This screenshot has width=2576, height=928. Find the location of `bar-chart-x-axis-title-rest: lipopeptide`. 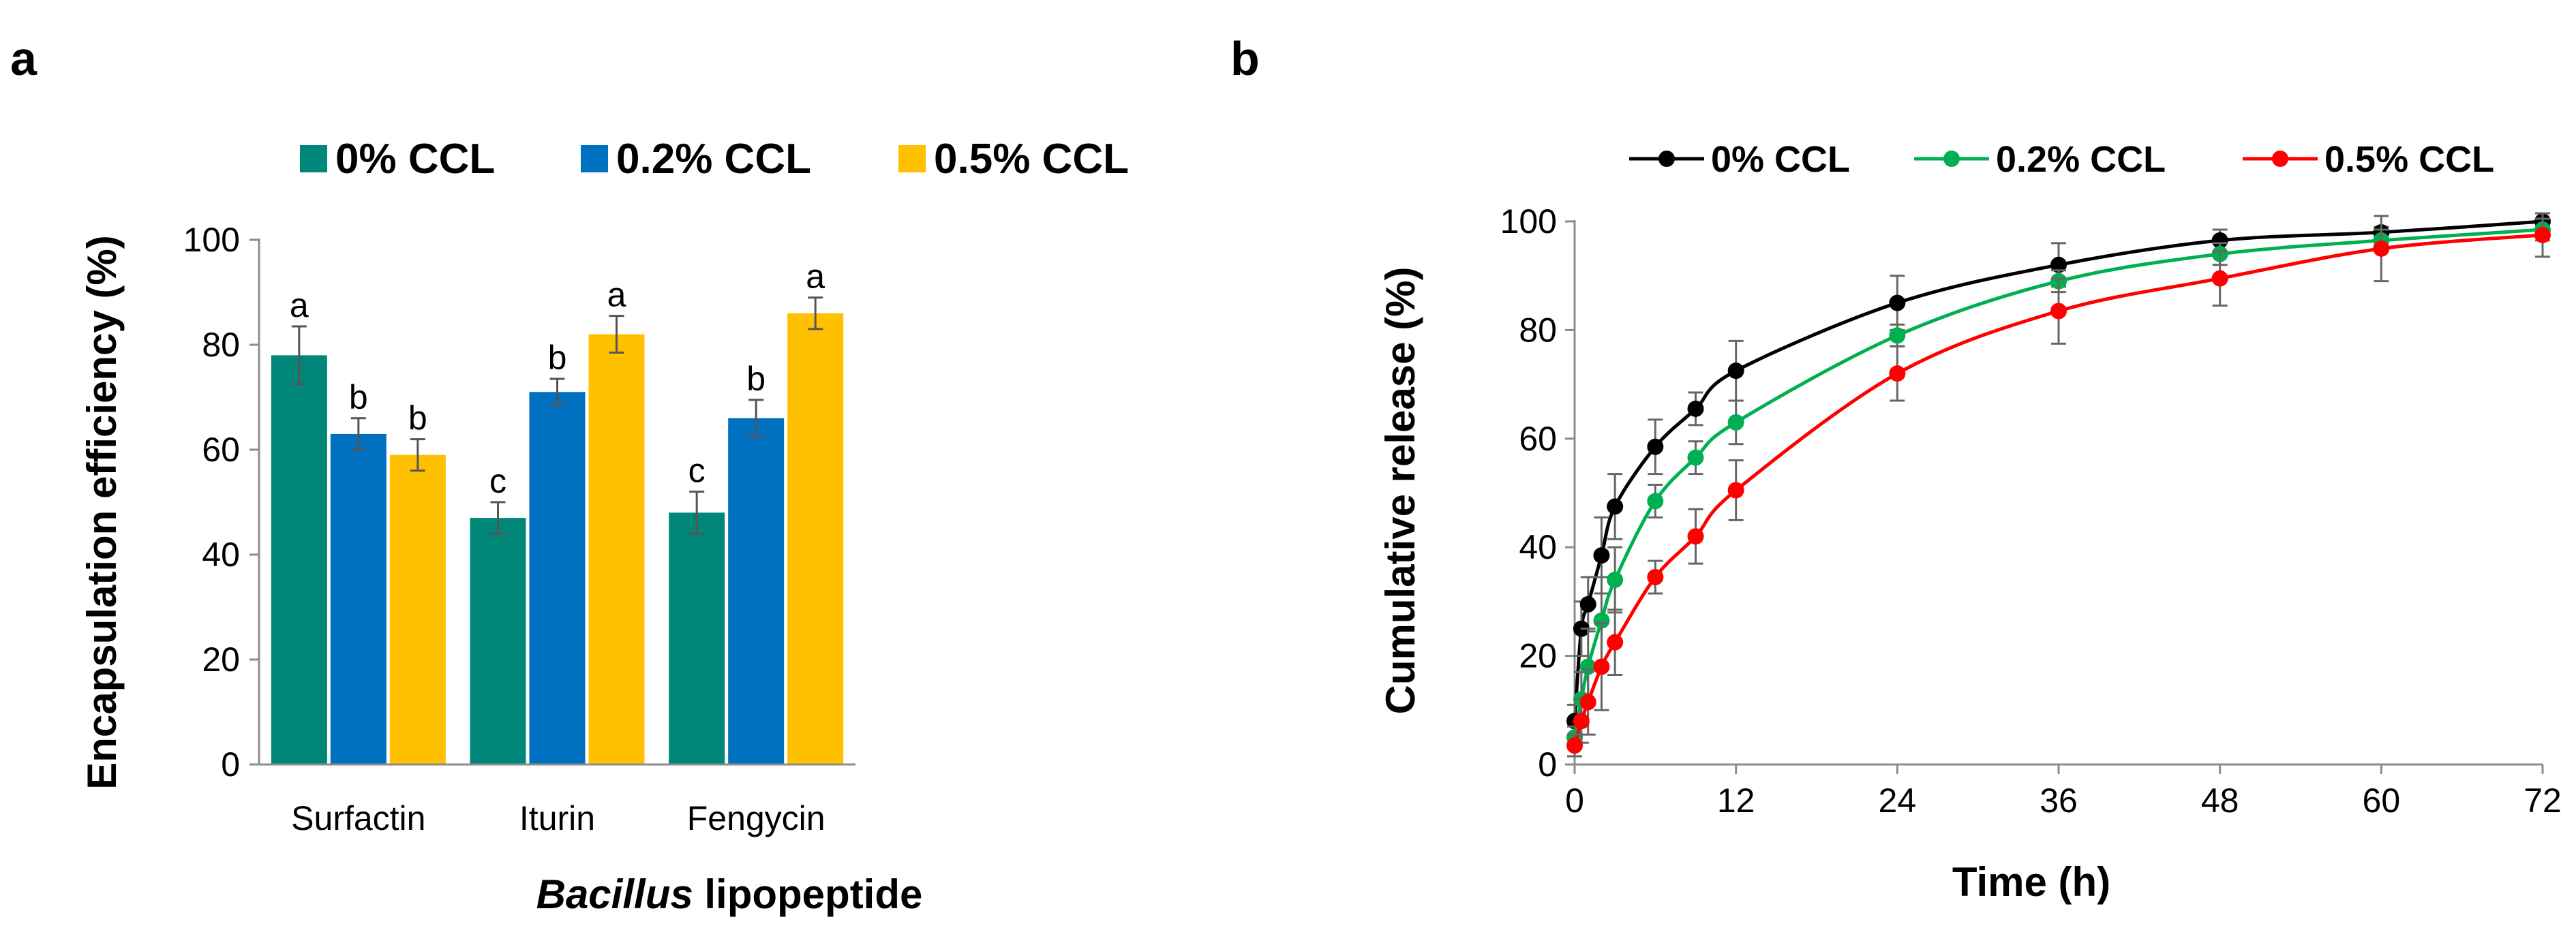

bar-chart-x-axis-title-rest: lipopeptide is located at coordinates (808, 894).